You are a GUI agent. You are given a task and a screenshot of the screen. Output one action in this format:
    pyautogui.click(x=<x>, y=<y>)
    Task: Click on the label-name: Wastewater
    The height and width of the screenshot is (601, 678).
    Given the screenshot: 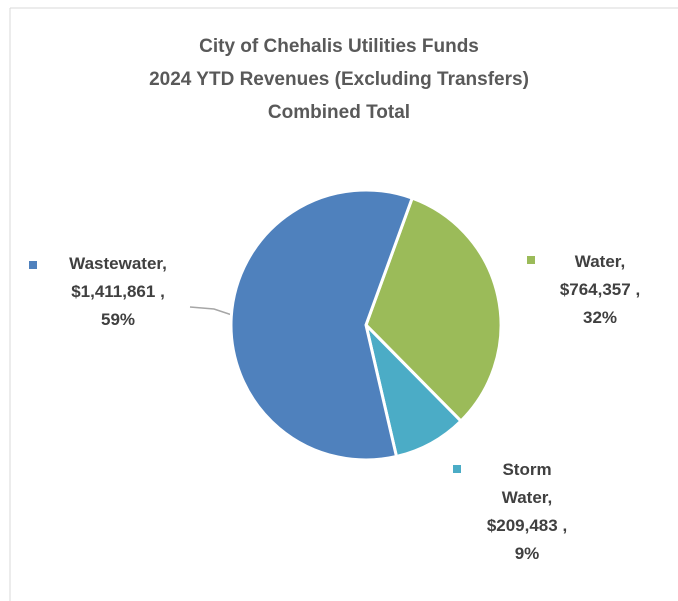 What is the action you would take?
    pyautogui.click(x=118, y=263)
    